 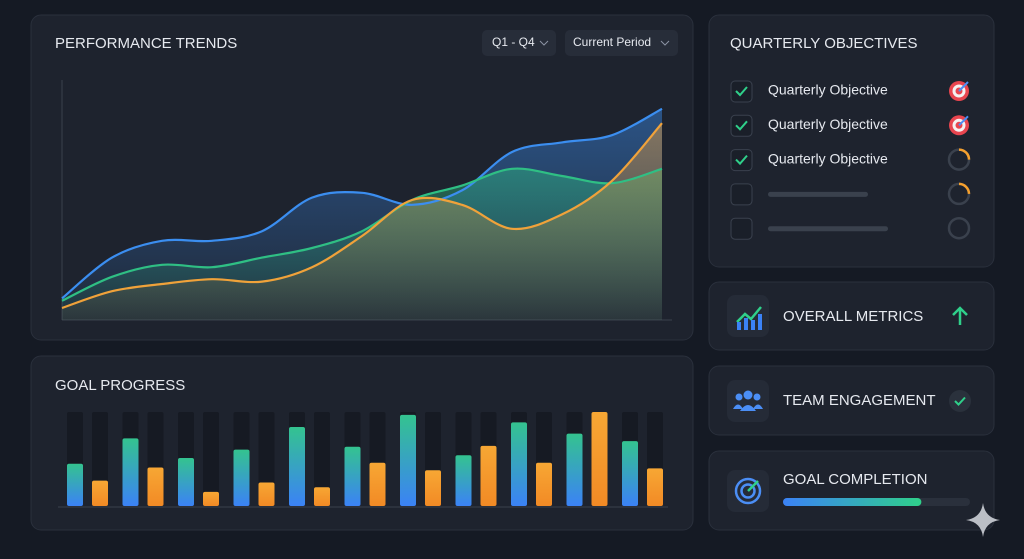 I want to click on dropdown-label: Q1 - Q4, so click(x=513, y=42).